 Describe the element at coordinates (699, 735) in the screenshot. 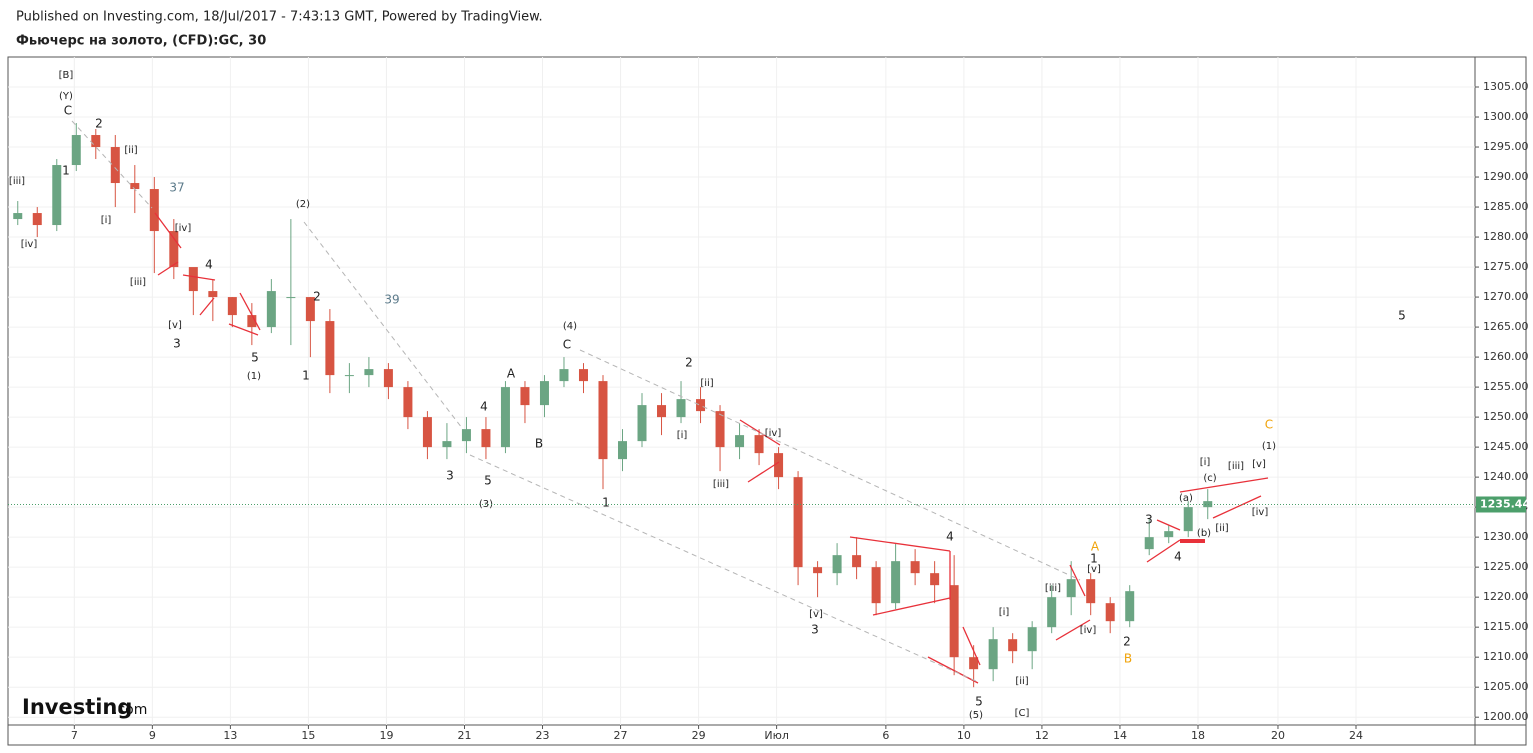

I see `x-tick-label: 29` at that location.